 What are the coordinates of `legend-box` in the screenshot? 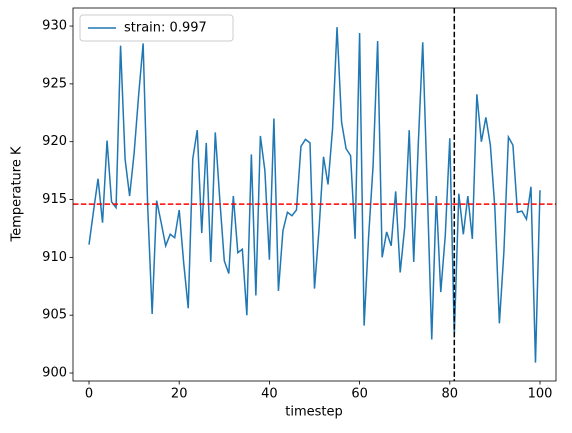 It's located at (156, 28).